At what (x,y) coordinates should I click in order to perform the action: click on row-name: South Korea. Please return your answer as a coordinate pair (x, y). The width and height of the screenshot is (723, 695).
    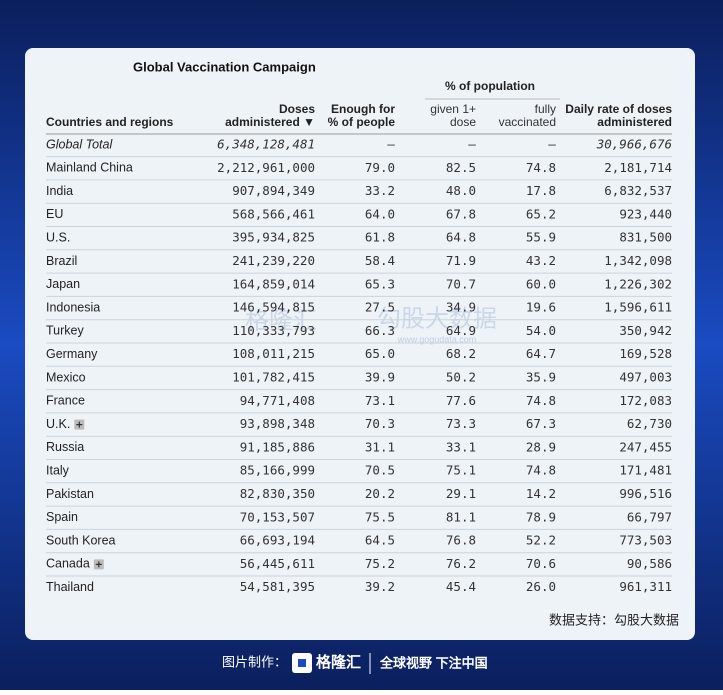
    Looking at the image, I should click on (81, 540).